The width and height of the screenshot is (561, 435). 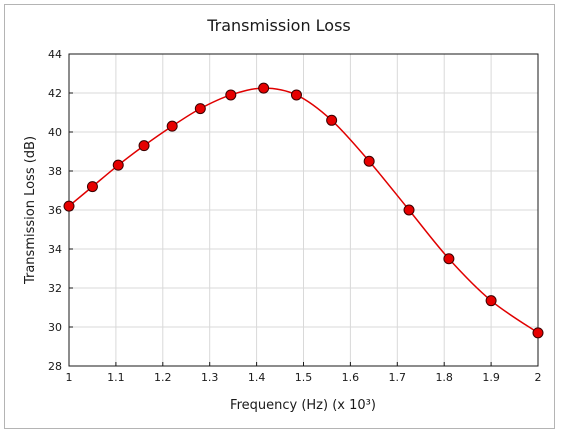 What do you see at coordinates (55, 210) in the screenshot?
I see `y-tick-label: 36` at bounding box center [55, 210].